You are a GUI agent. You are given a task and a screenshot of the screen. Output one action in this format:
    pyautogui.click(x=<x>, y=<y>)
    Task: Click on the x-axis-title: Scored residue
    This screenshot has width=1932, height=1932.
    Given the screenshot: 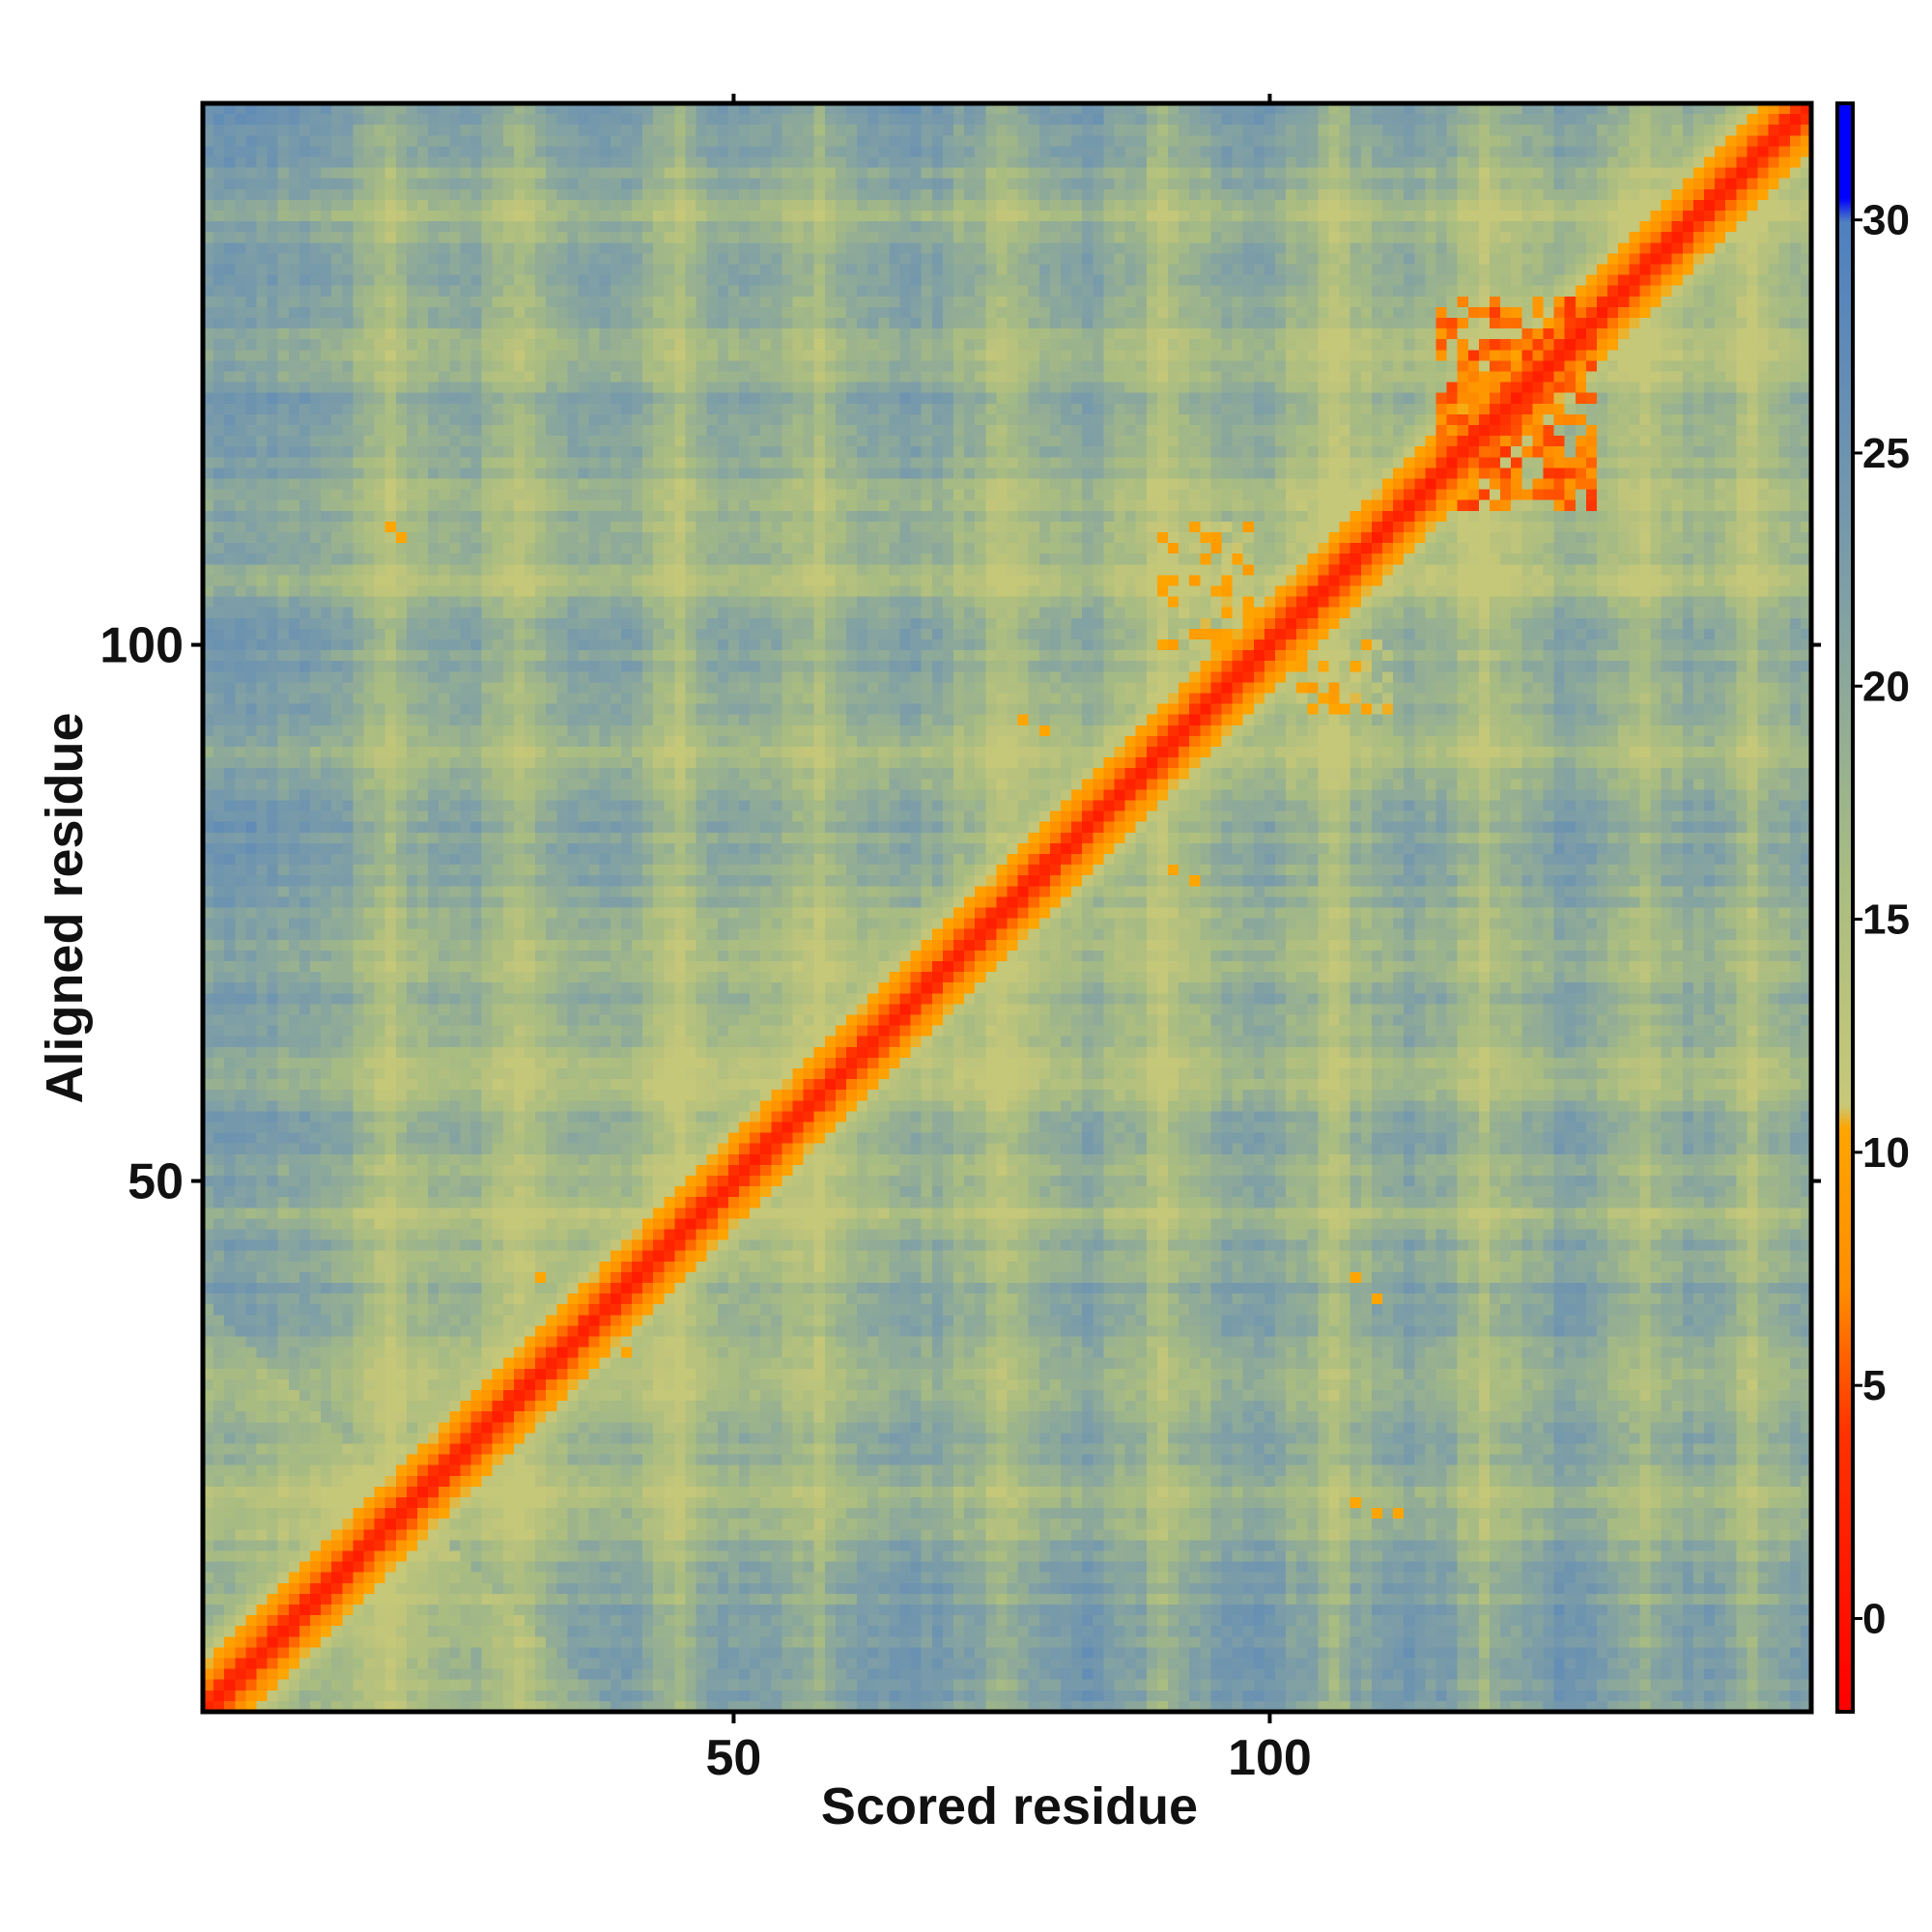 What is the action you would take?
    pyautogui.click(x=1009, y=1806)
    